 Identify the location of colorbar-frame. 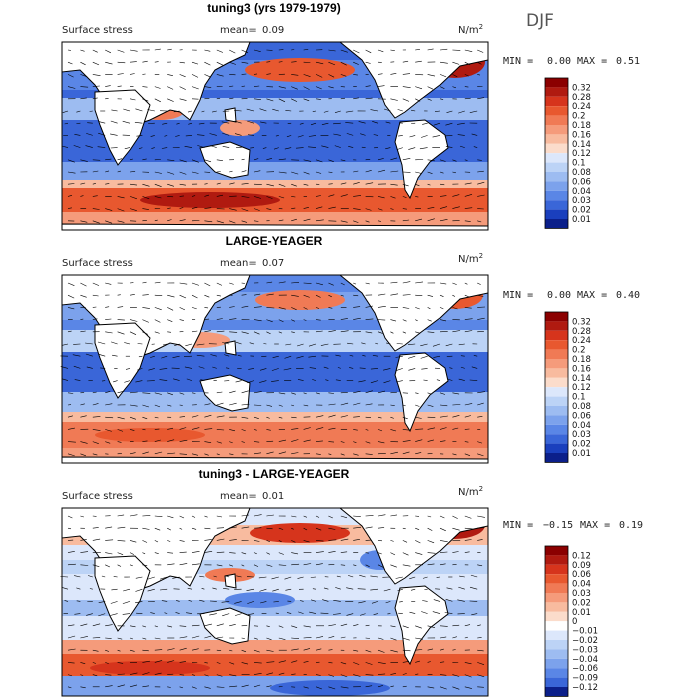
(556, 621).